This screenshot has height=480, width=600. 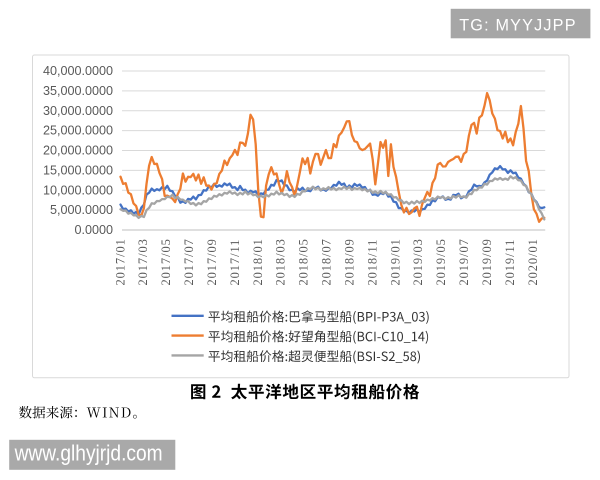 What do you see at coordinates (78, 111) in the screenshot?
I see `svg-text: 30,000.0000` at bounding box center [78, 111].